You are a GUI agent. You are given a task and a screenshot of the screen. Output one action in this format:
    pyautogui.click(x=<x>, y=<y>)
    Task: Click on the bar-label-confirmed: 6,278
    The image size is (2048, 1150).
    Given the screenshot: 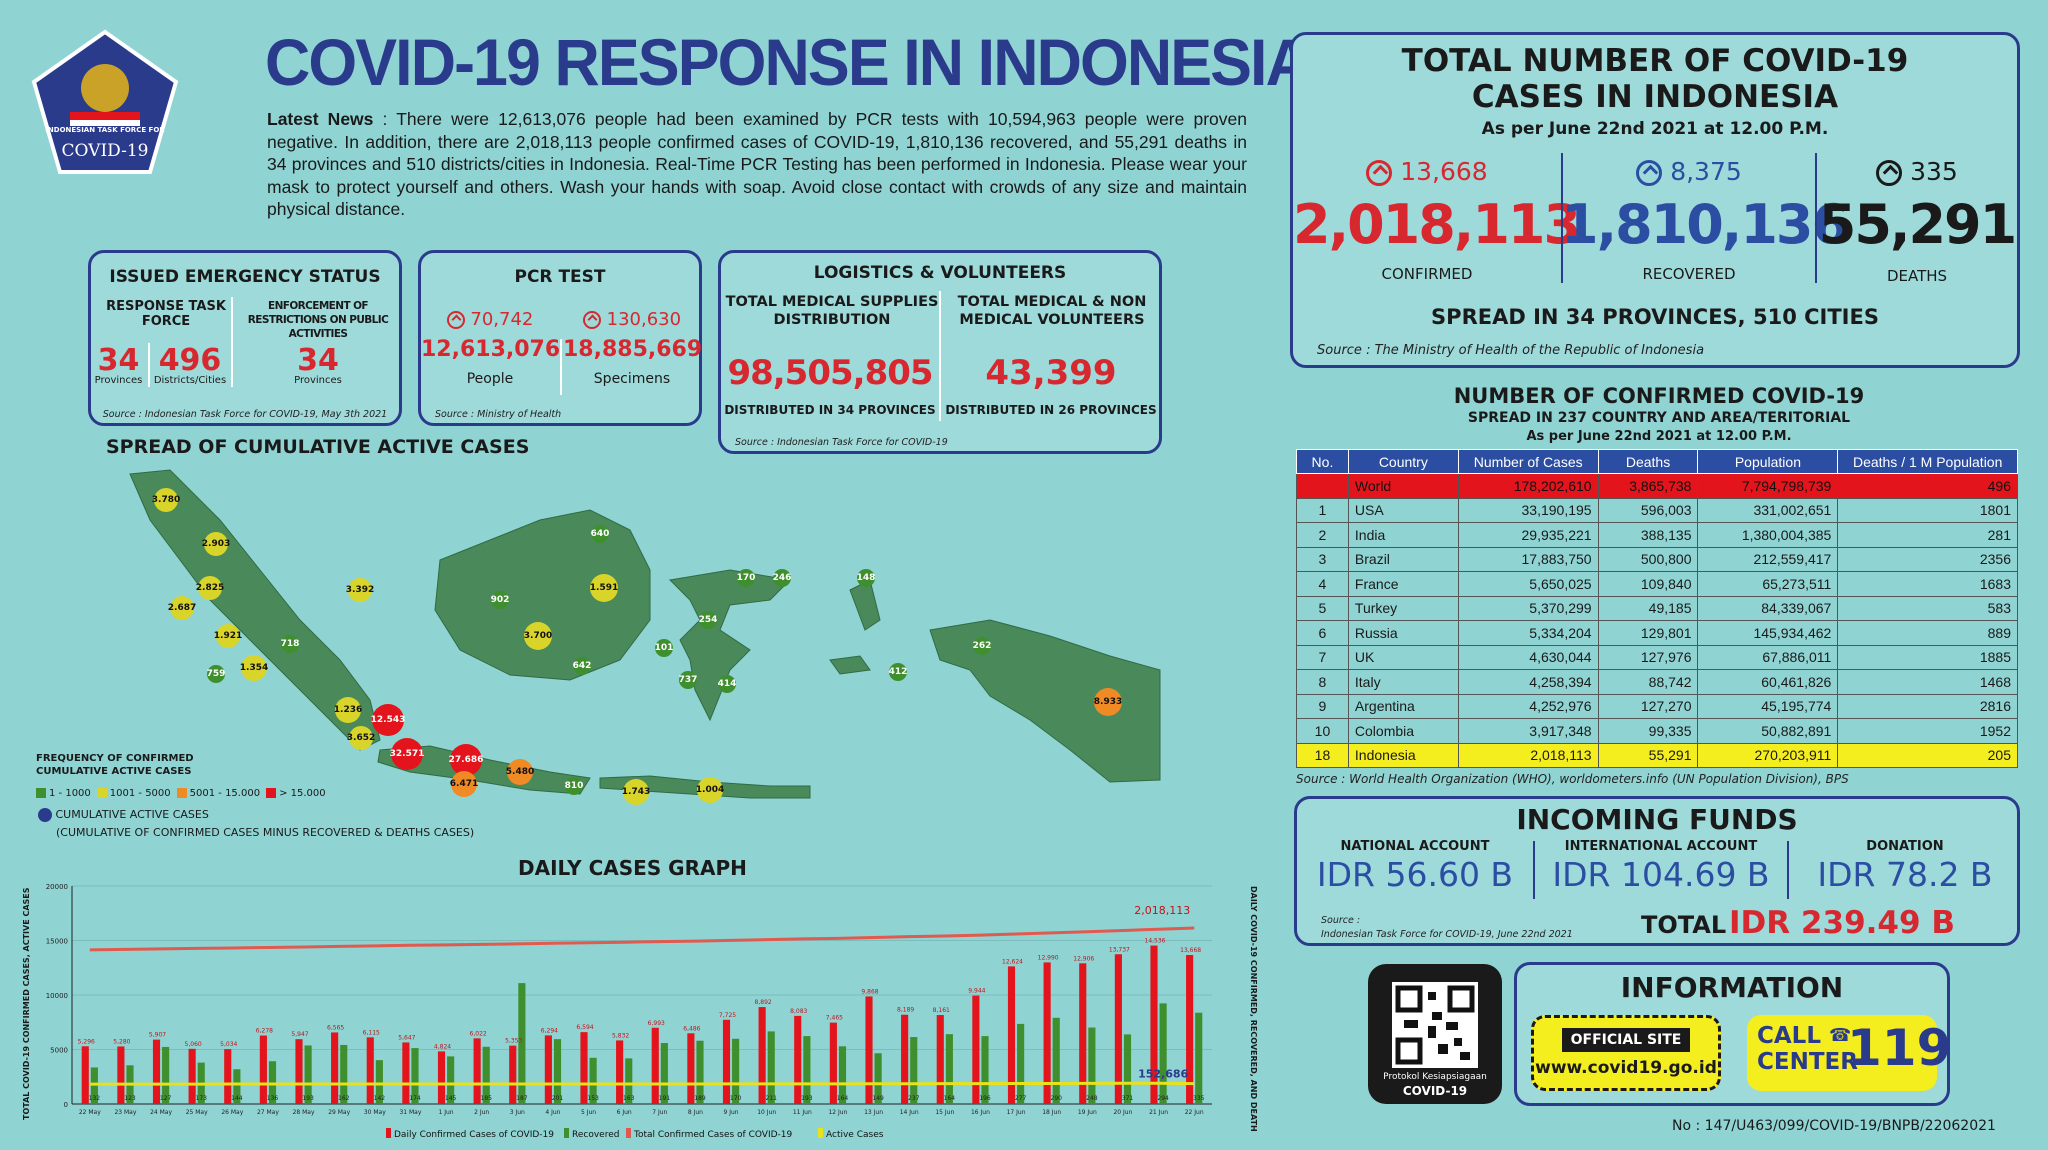 What is the action you would take?
    pyautogui.click(x=264, y=1031)
    